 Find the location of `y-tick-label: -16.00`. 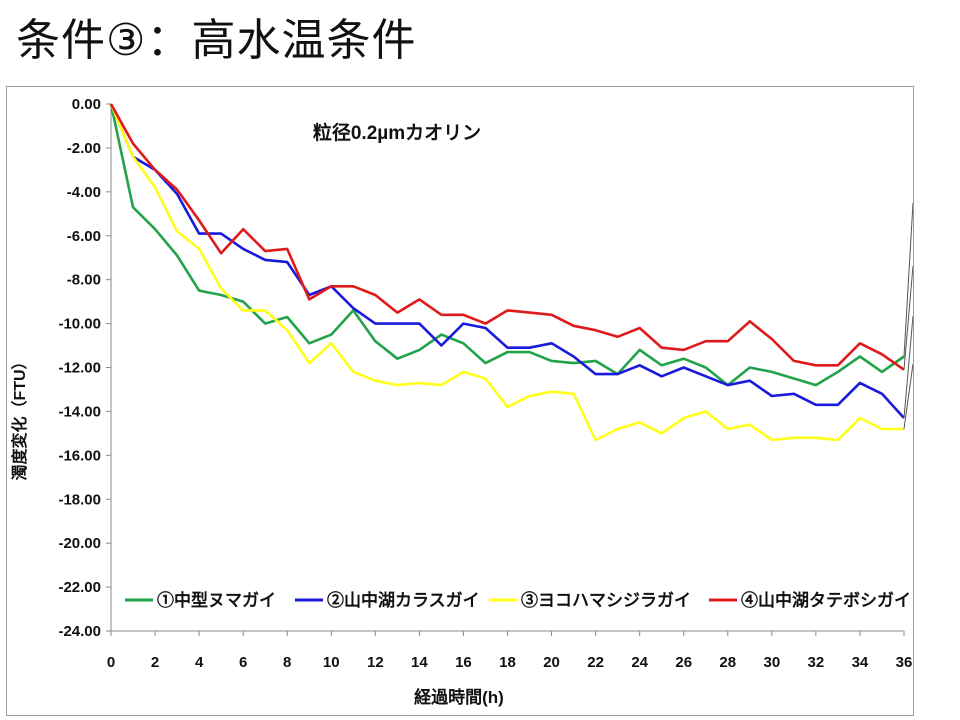

y-tick-label: -16.00 is located at coordinates (79, 455).